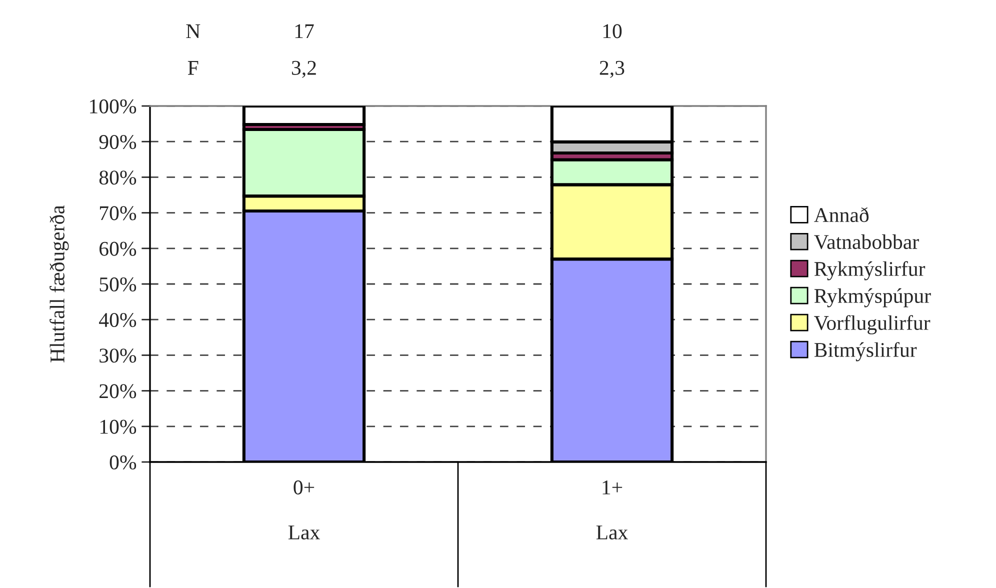 Image resolution: width=996 pixels, height=588 pixels. I want to click on y-tick-label: 20%, so click(118, 391).